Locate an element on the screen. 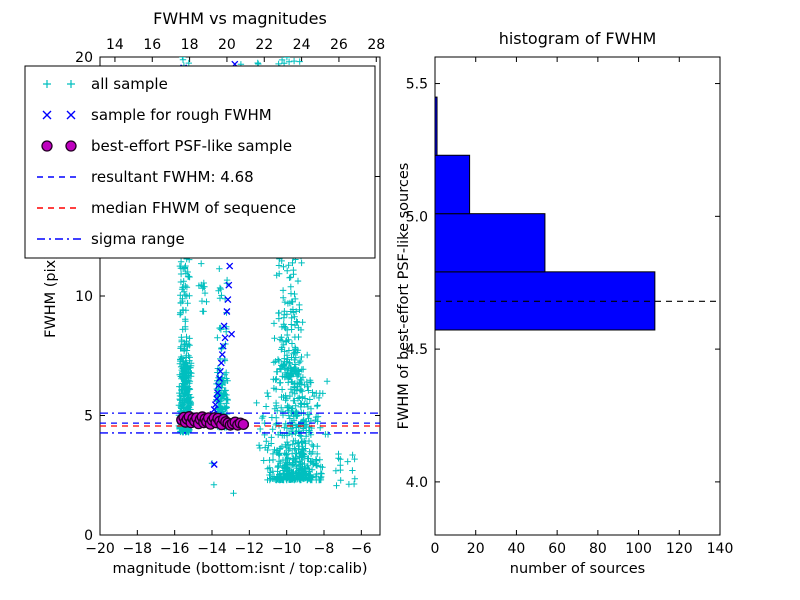  right-ytick-label: 4.5 is located at coordinates (417, 350).